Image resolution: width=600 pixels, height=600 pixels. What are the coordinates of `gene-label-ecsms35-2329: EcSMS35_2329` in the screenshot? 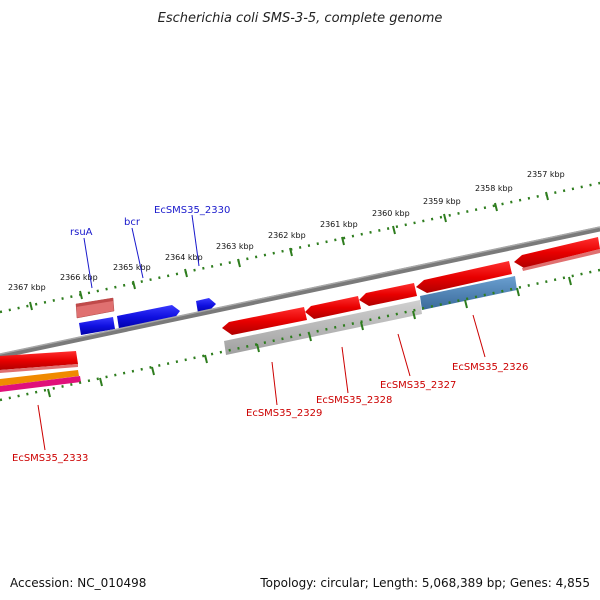 It's located at (284, 413).